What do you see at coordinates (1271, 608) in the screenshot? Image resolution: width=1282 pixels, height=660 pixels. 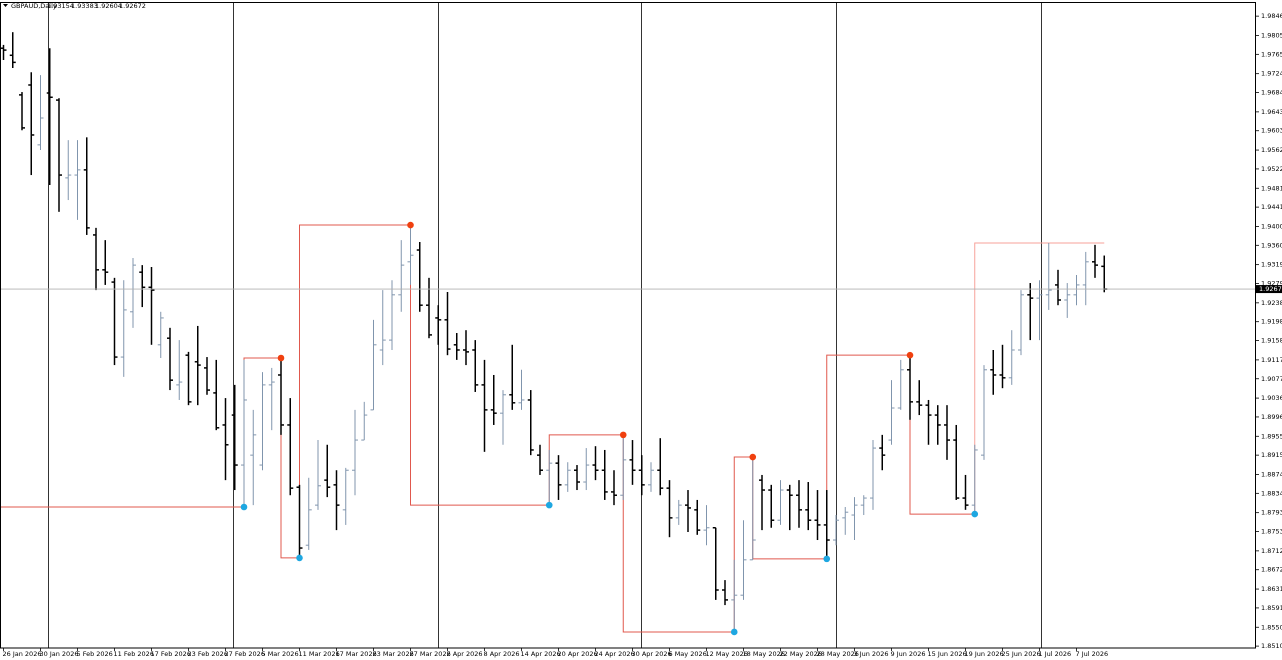 I see `y-tick-label: 1.85910` at bounding box center [1271, 608].